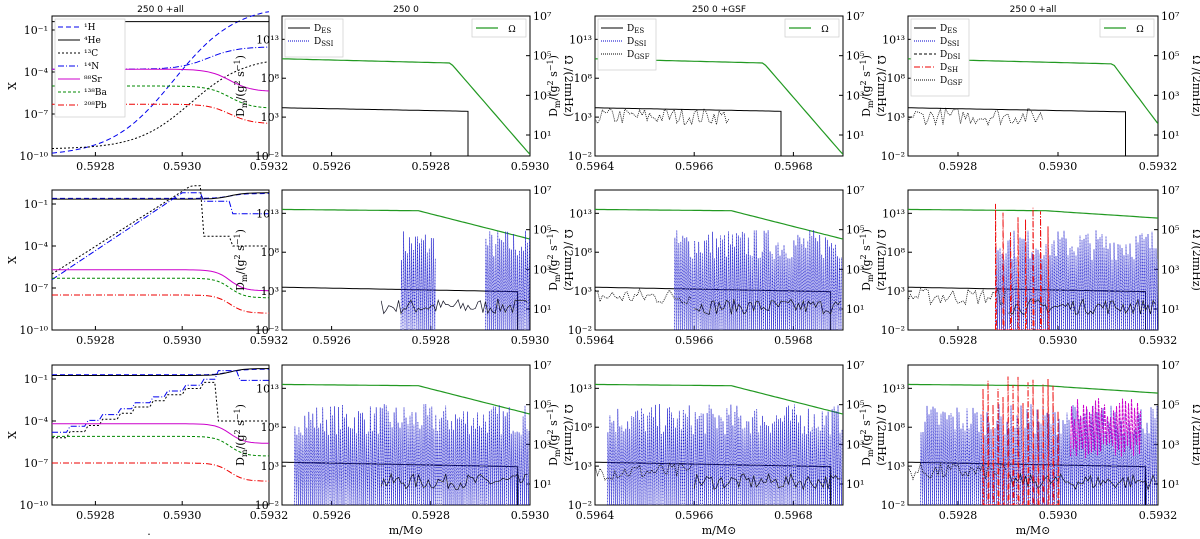 Image resolution: width=1200 pixels, height=539 pixels. I want to click on y2-tick-label: 10⁵, so click(1170, 405).